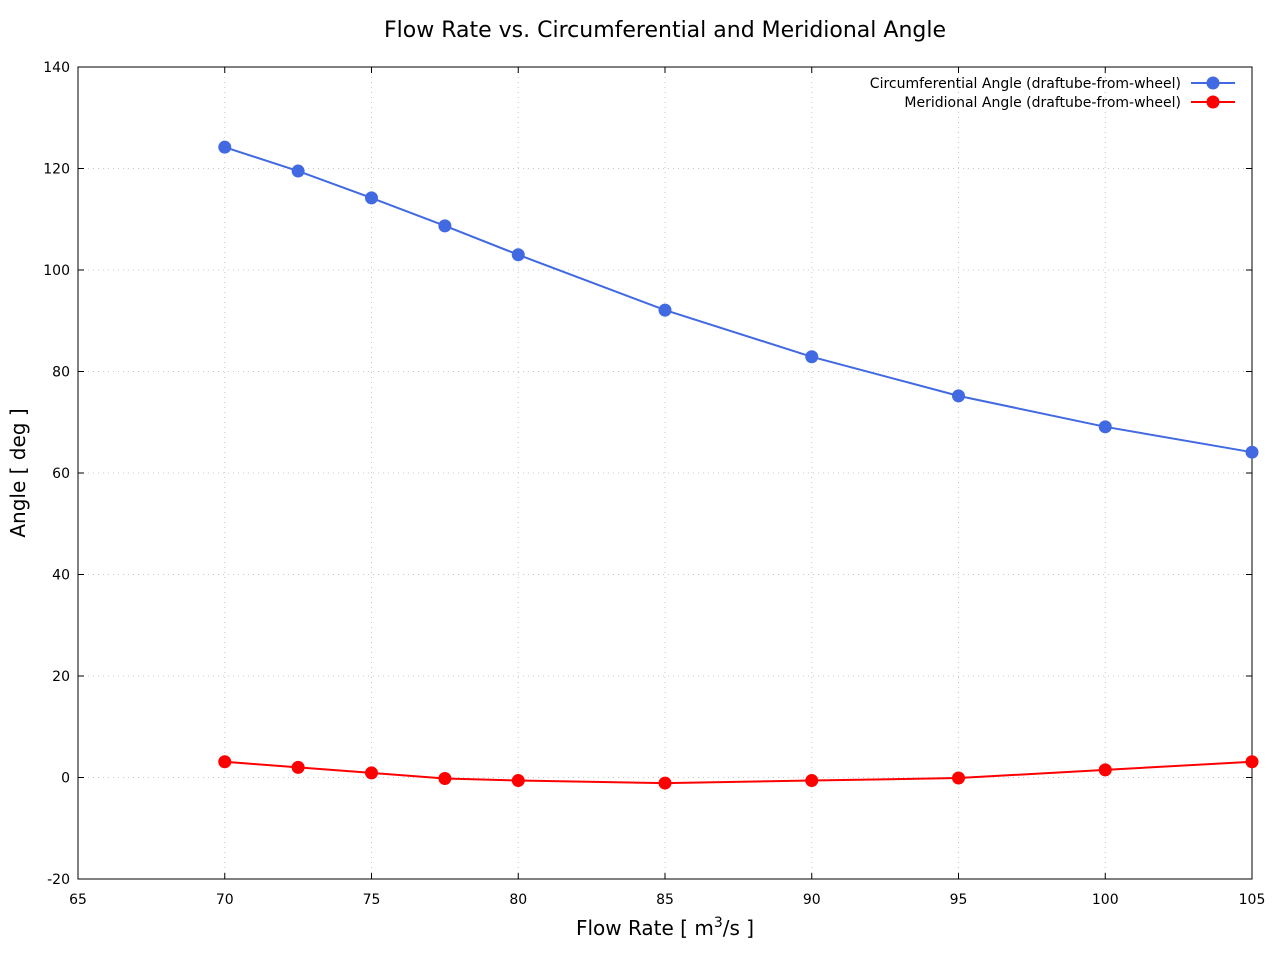 The height and width of the screenshot is (964, 1280). Describe the element at coordinates (1105, 900) in the screenshot. I see `x-tick-label: 100` at that location.